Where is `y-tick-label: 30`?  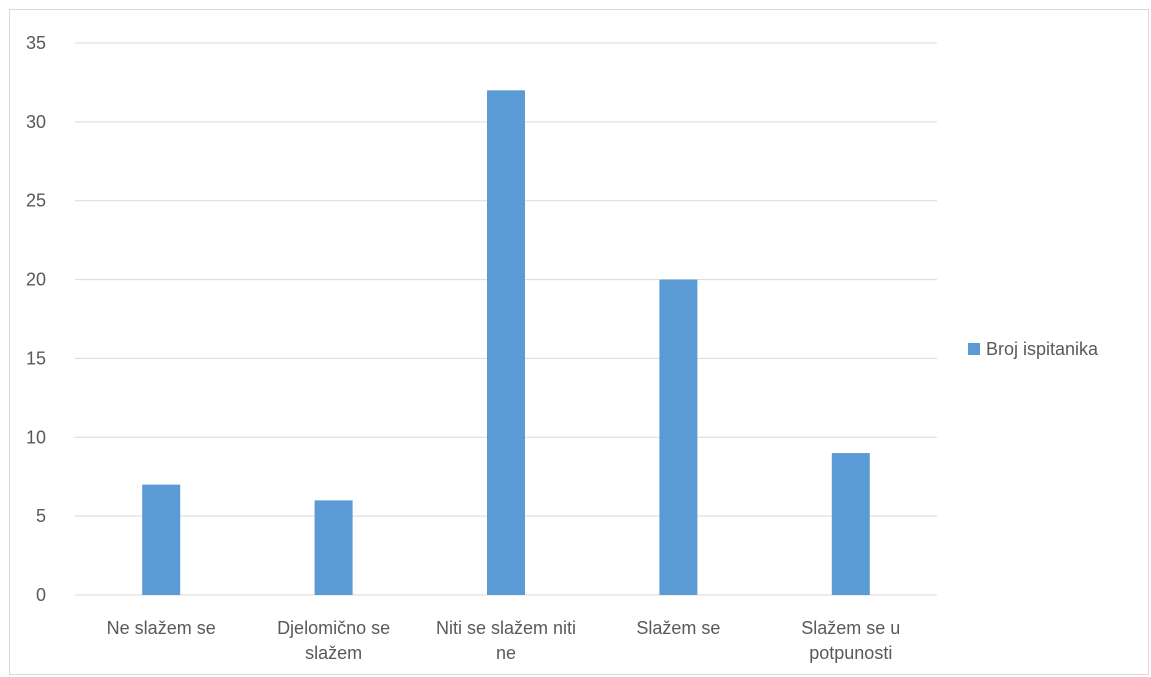
y-tick-label: 30 is located at coordinates (36, 122).